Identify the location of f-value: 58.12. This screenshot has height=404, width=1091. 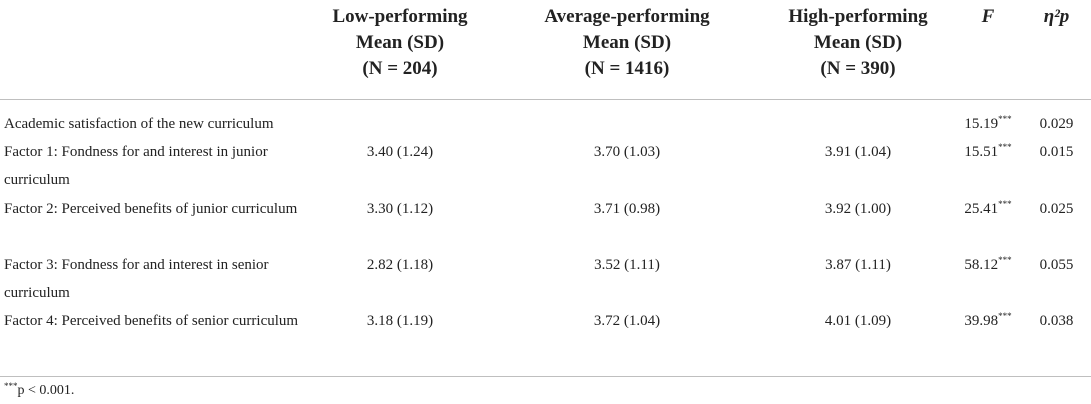
(981, 265).